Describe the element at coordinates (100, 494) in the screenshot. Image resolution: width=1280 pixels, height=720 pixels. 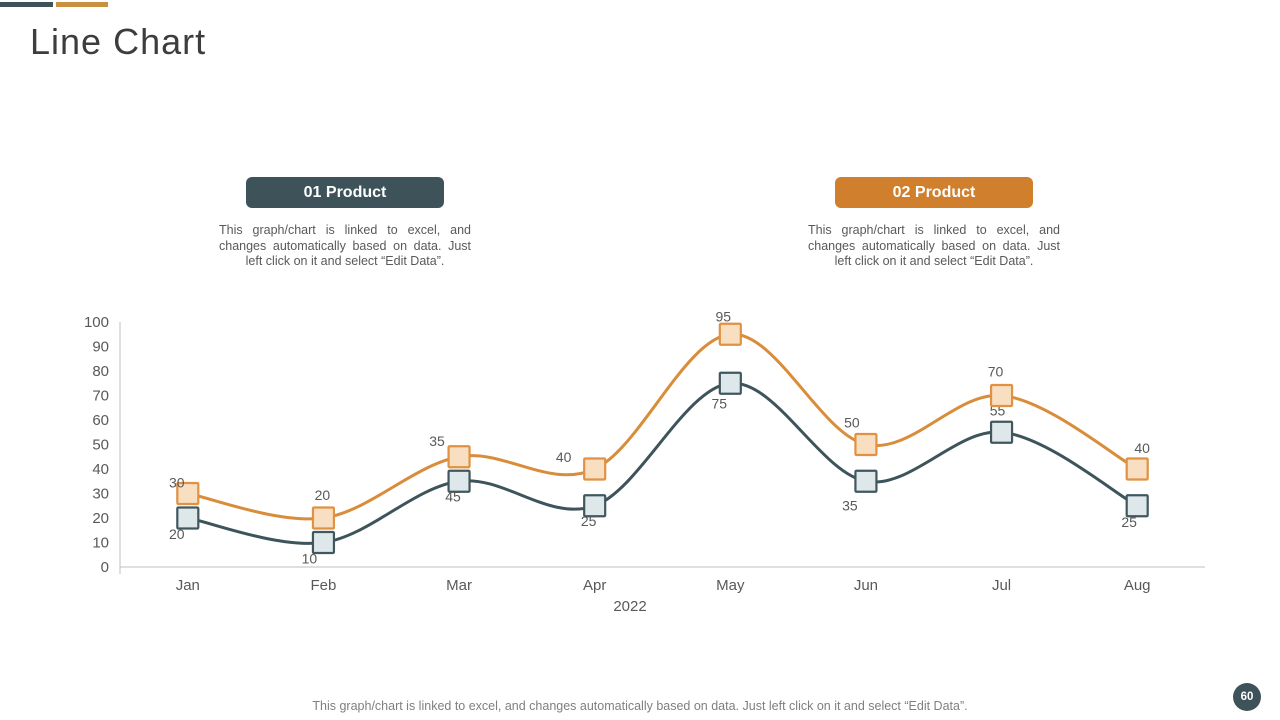
I see `y-tick-label: 30` at that location.